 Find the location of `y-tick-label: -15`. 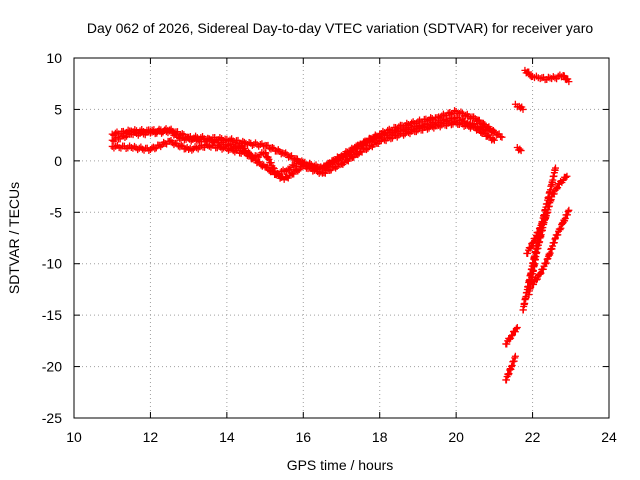

y-tick-label: -15 is located at coordinates (52, 315).